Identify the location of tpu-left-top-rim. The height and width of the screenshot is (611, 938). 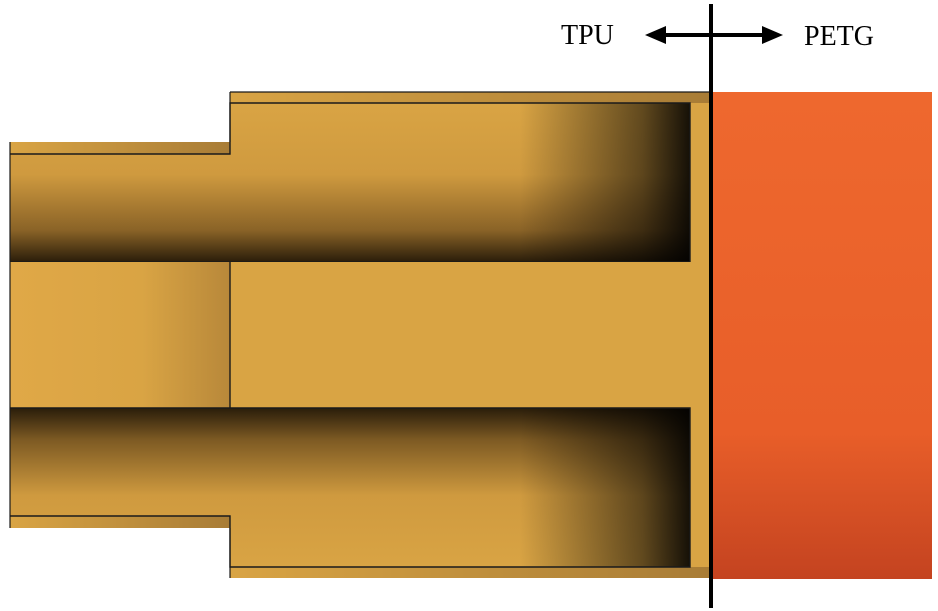
(120, 148).